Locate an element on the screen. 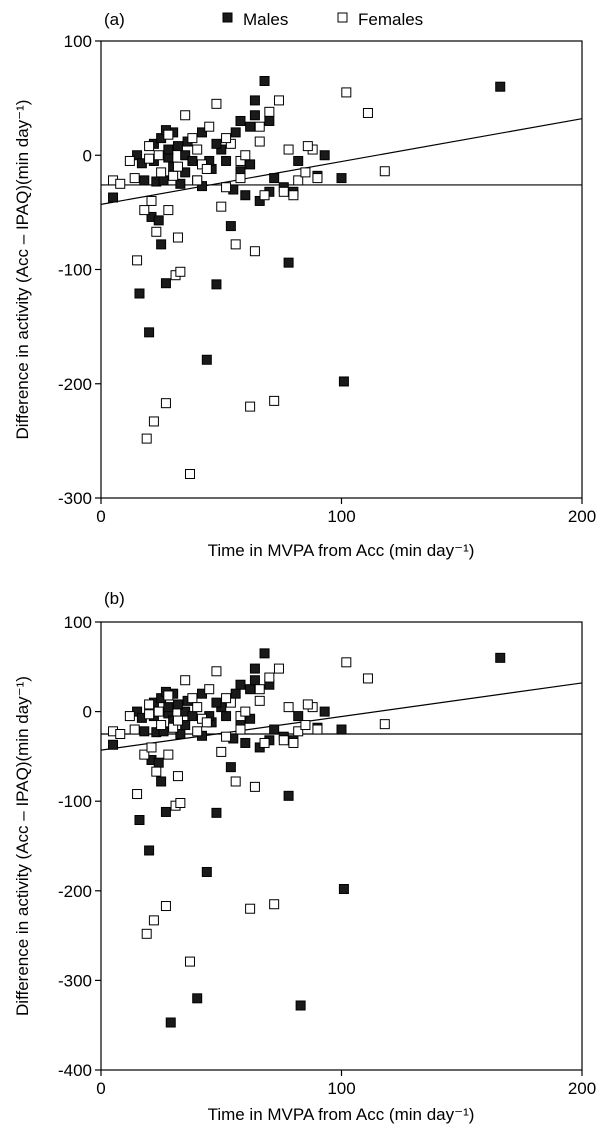 This screenshot has height=1129, width=603. panel-b-label: (b) is located at coordinates (114, 598).